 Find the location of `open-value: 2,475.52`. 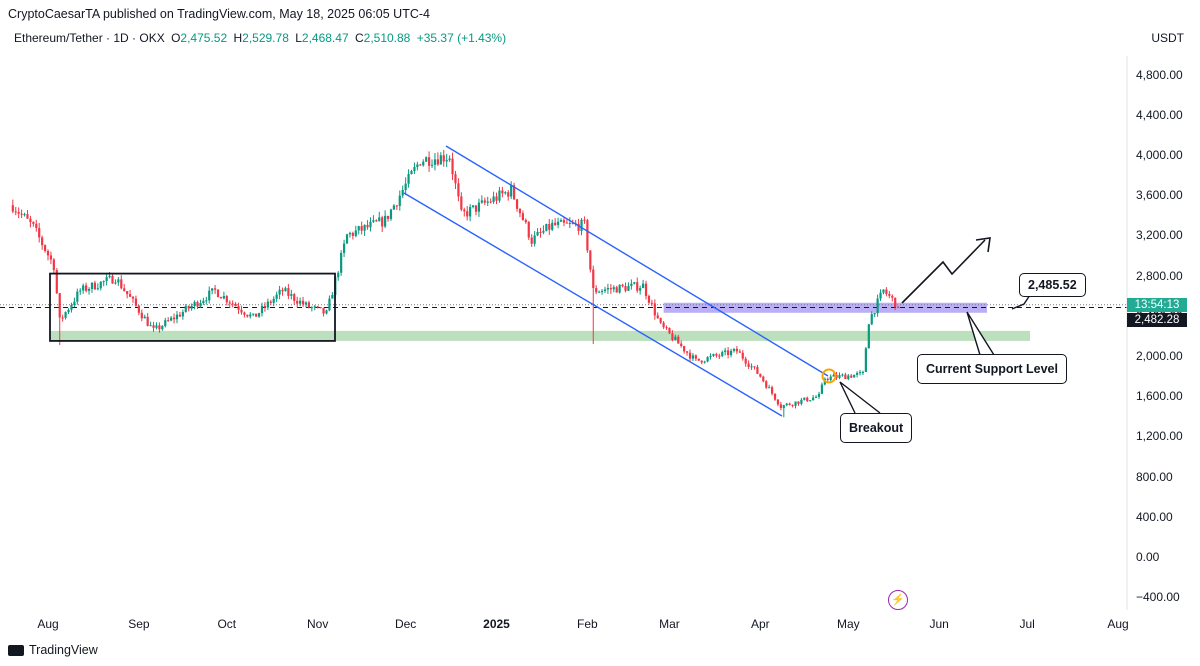

open-value: 2,475.52 is located at coordinates (204, 38).